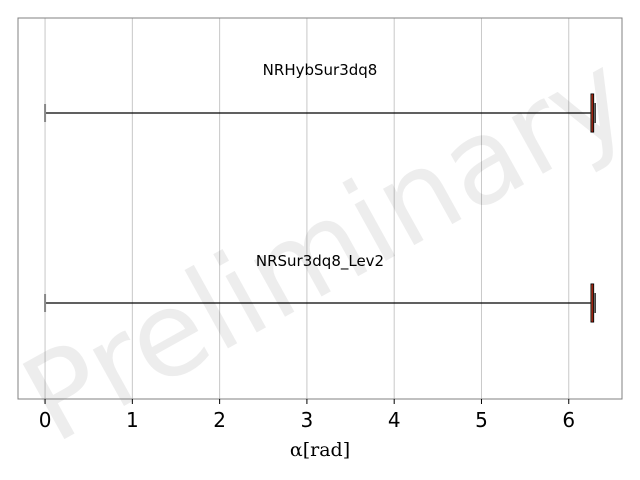  Describe the element at coordinates (320, 261) in the screenshot. I see `series-label: NRSur3dq8_Lev2` at that location.